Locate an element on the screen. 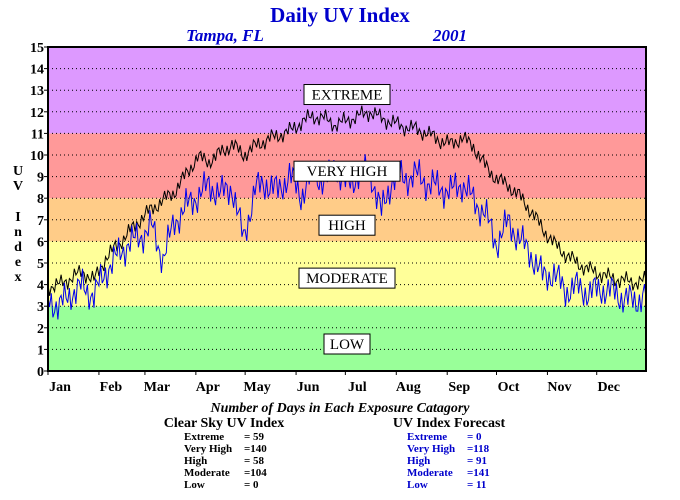 This screenshot has width=680, height=500. y-tick-label: 3 is located at coordinates (40, 307).